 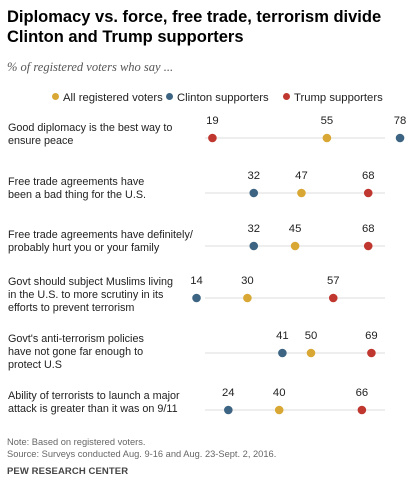 I want to click on legend-label-trump: Trump supporters, so click(x=338, y=98).